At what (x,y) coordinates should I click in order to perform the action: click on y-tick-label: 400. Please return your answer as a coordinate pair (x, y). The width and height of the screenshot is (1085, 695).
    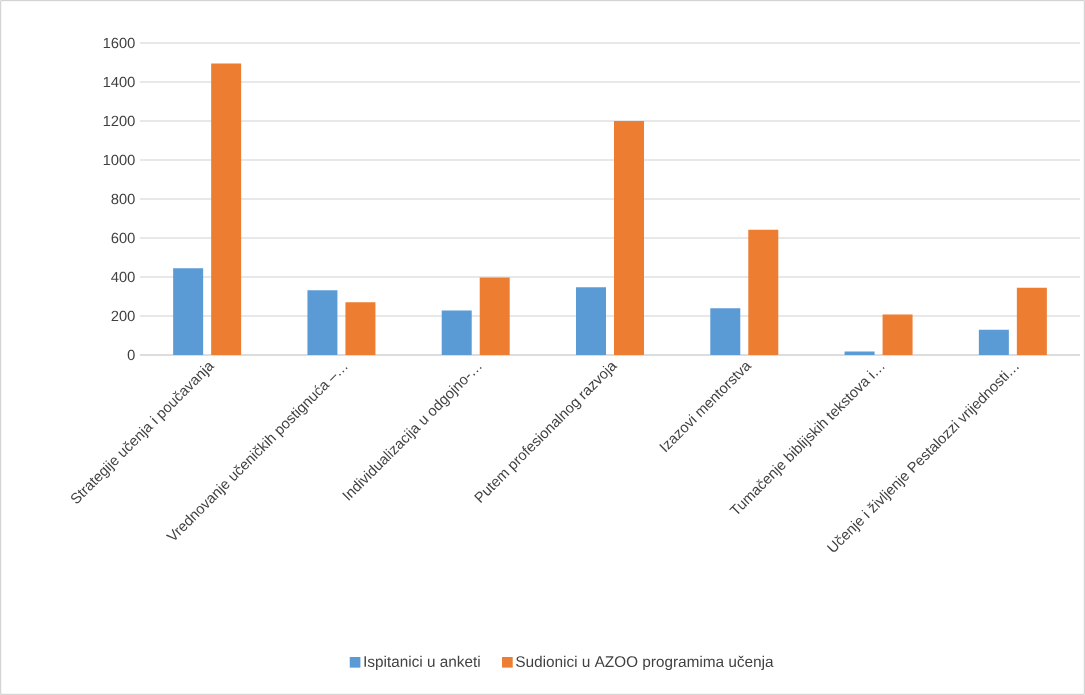
    Looking at the image, I should click on (123, 277).